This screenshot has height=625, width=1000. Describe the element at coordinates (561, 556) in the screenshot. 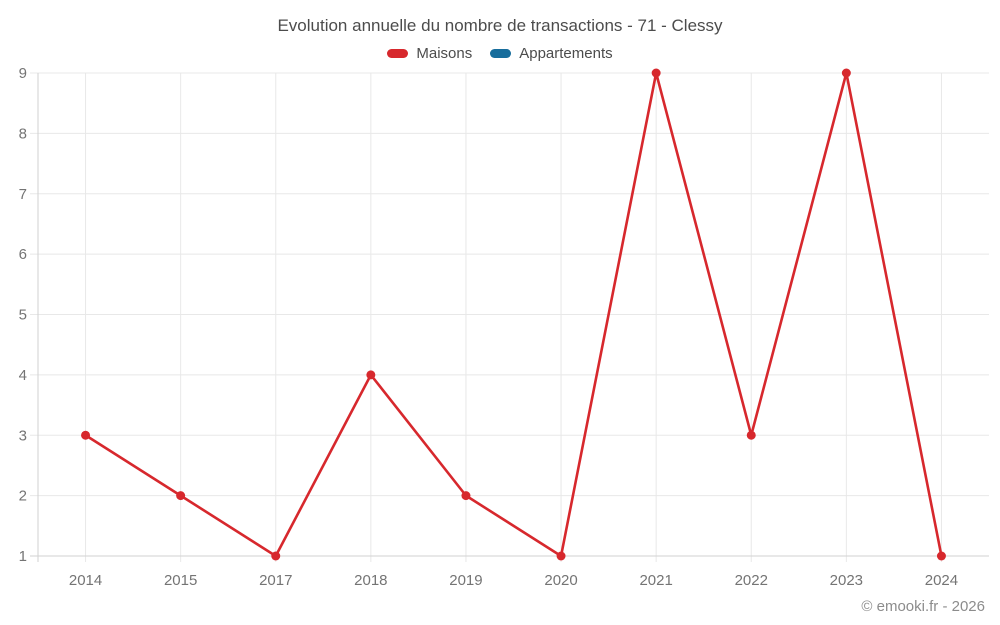

I see `maisons-point-2020` at that location.